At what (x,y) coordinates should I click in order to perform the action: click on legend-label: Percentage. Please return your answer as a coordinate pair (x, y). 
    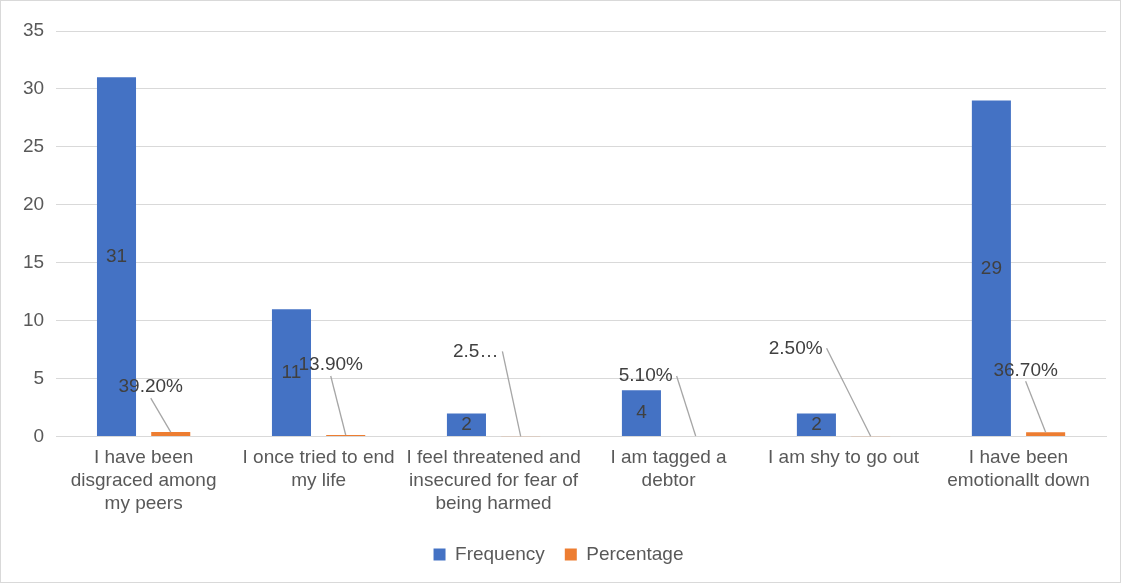
    Looking at the image, I should click on (635, 553).